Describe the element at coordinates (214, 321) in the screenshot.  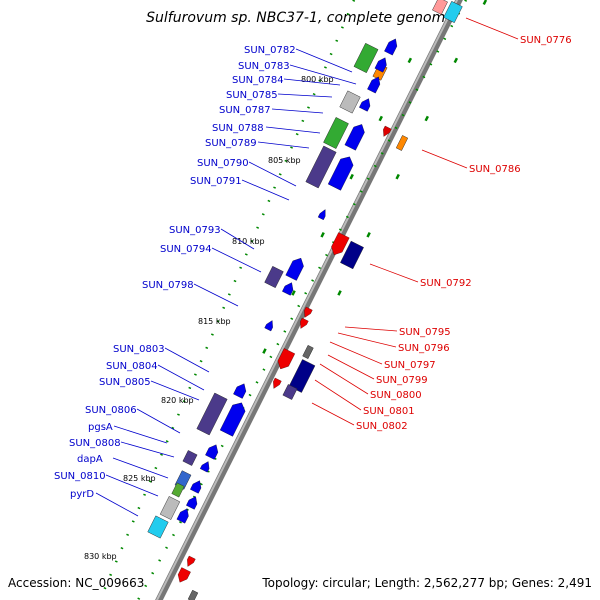
I see `tick-label: 815 kbp` at that location.